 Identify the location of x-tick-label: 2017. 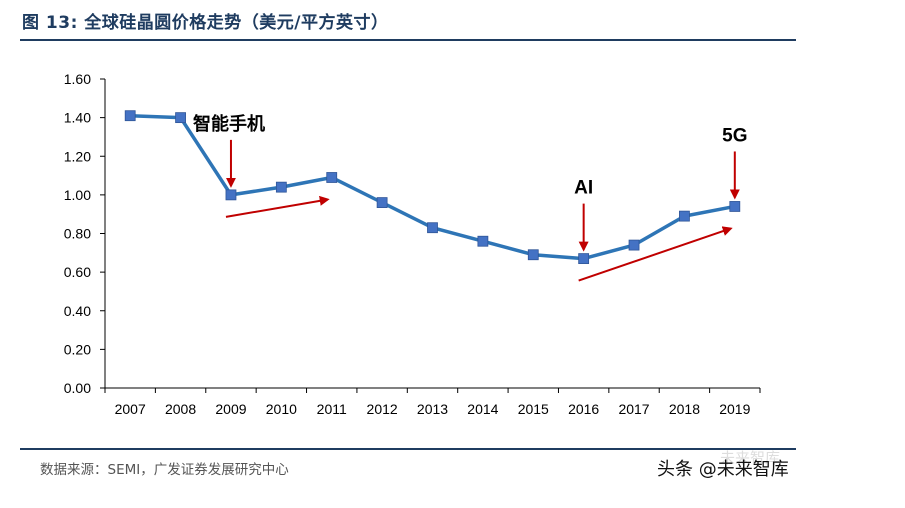
(633, 409).